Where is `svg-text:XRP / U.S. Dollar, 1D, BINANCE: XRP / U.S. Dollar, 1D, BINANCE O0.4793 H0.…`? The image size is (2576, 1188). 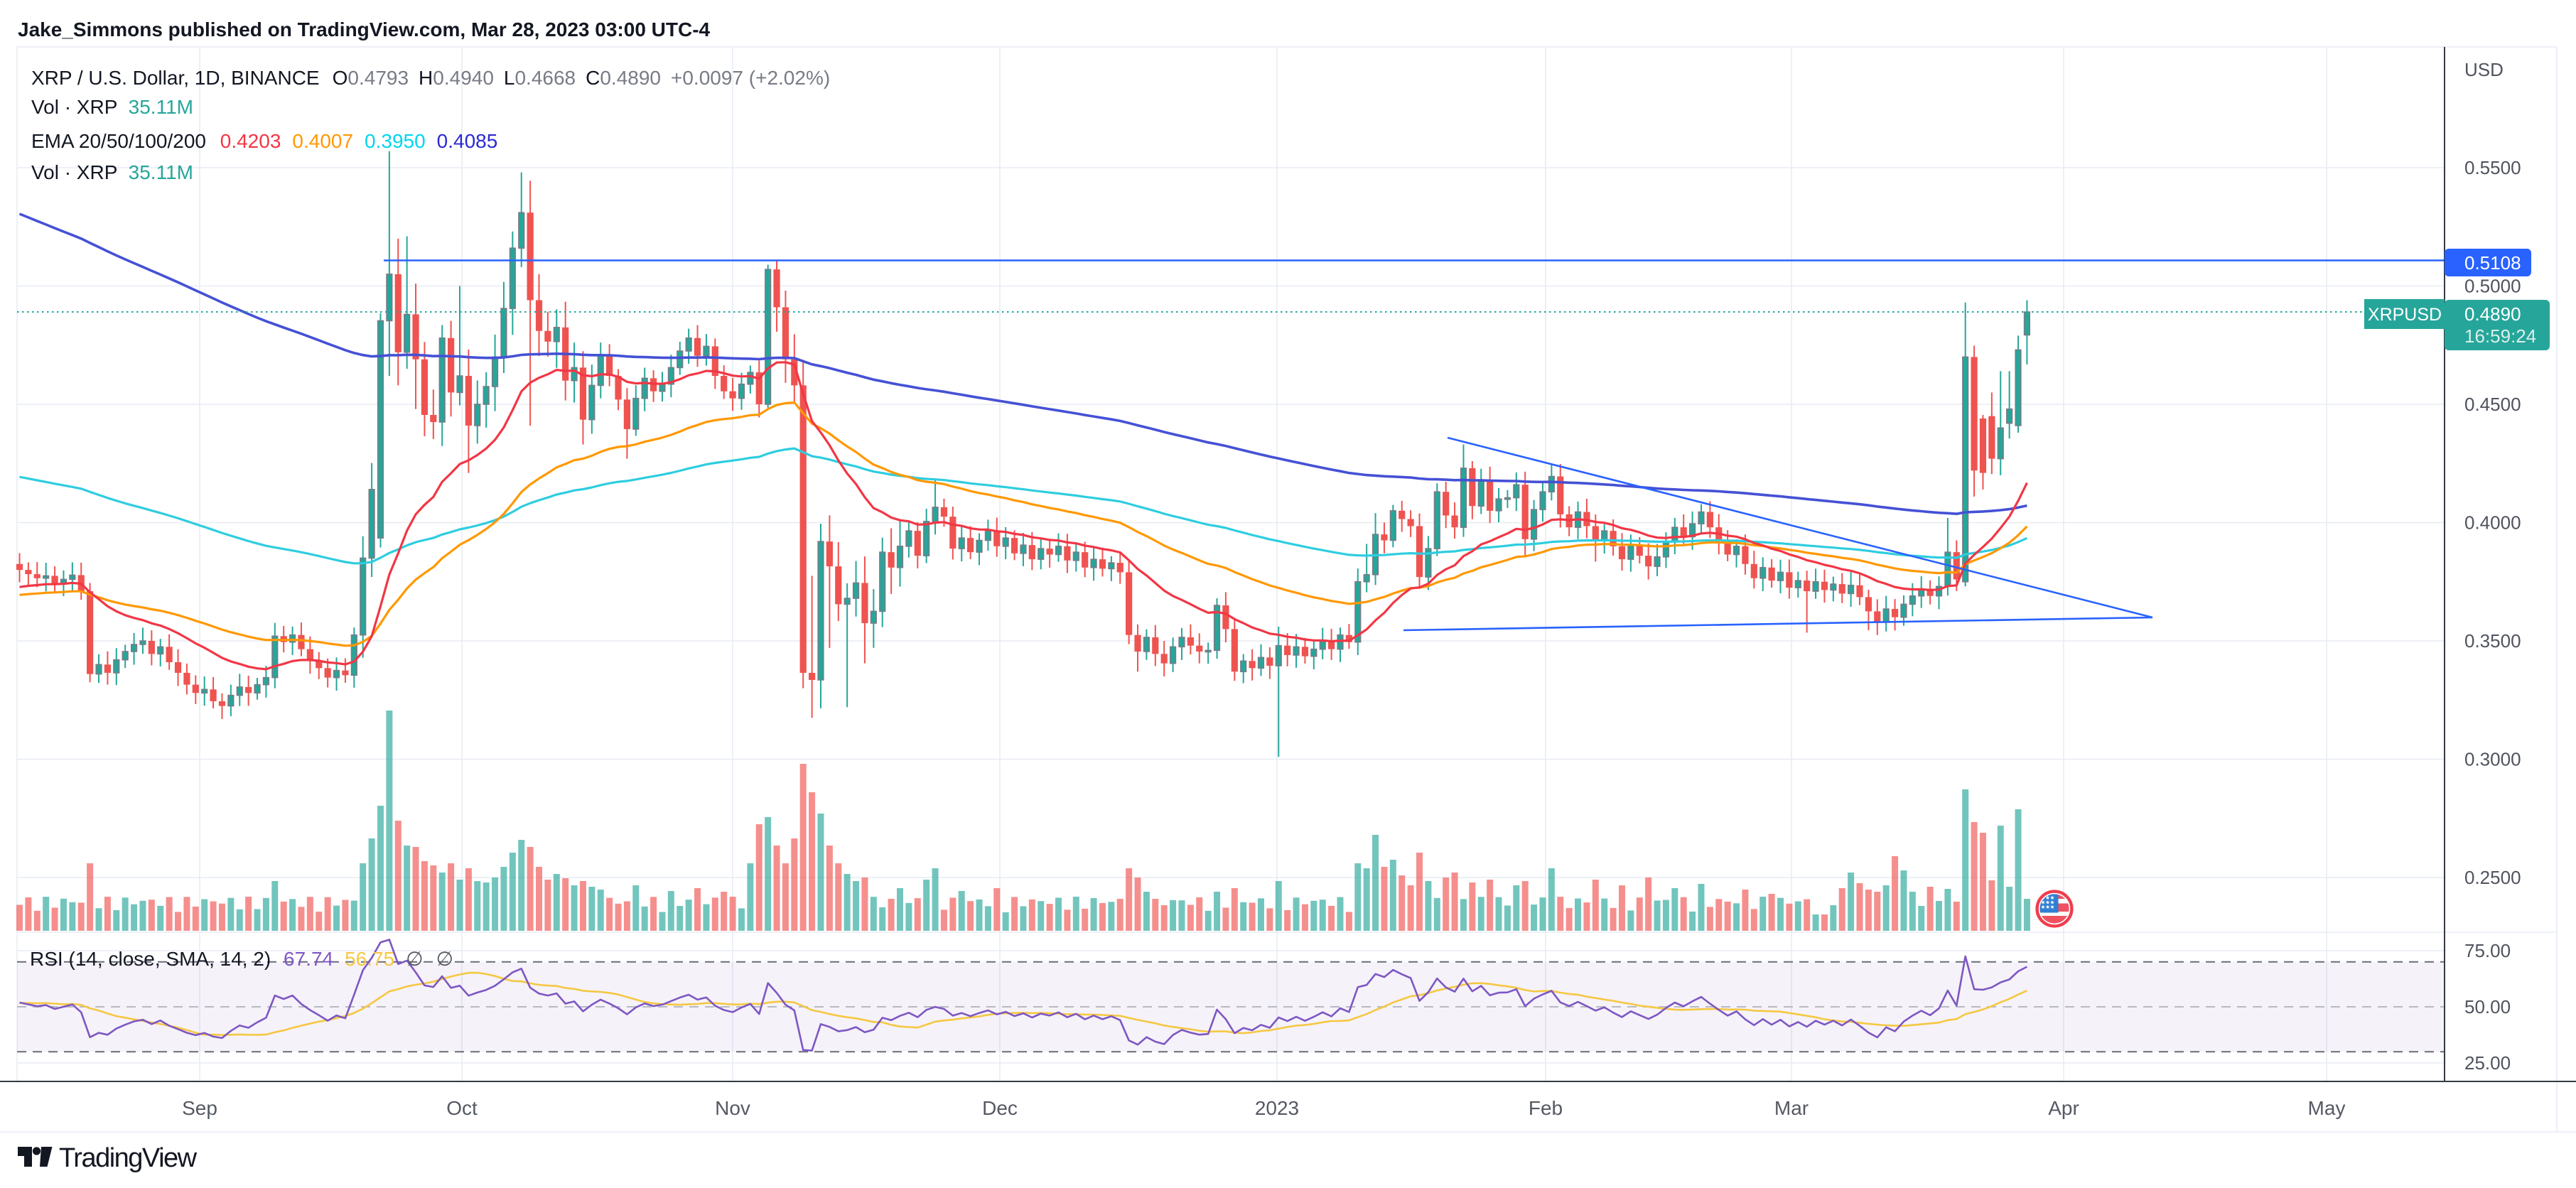 svg-text:XRP / U.S. Dollar, 1D, BINANCE: XRP / U.S. Dollar, 1D, BINANCE O0.4793 H0.… is located at coordinates (431, 78).